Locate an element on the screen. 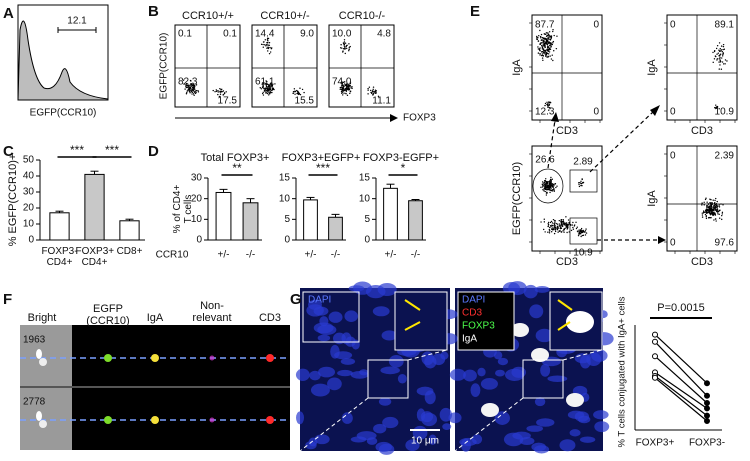 This screenshot has width=750, height=461. x-tick-label: -/- is located at coordinates (415, 255).